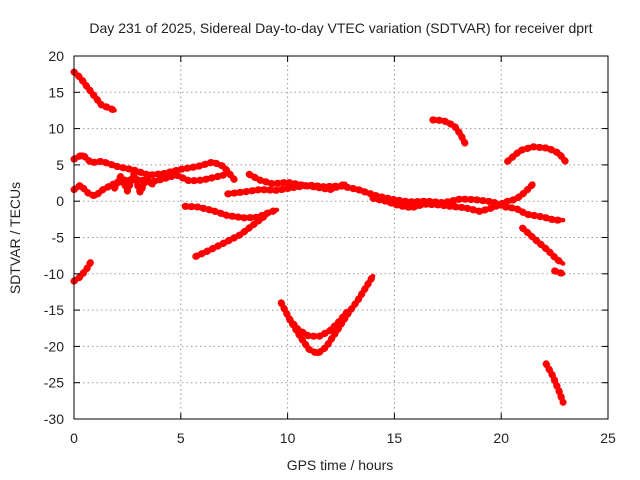 The height and width of the screenshot is (480, 640). Describe the element at coordinates (559, 272) in the screenshot. I see `series-arc-right-decline-b-markers` at that location.